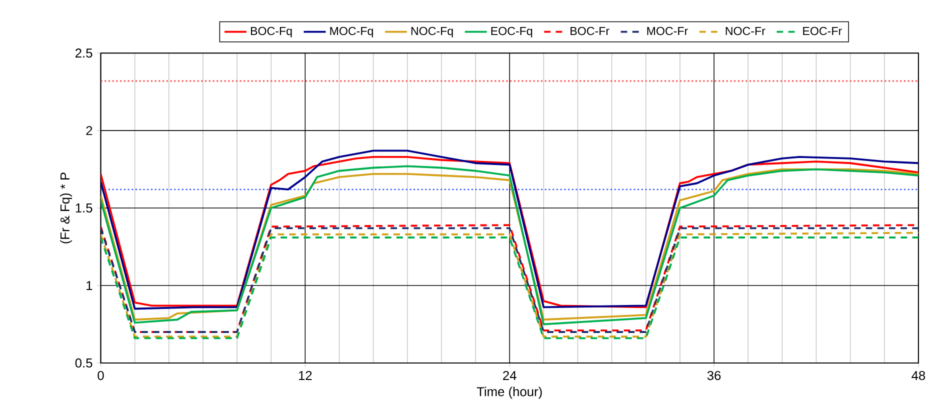  What do you see at coordinates (84, 207) in the screenshot?
I see `y-tick-label: 1.5` at bounding box center [84, 207].